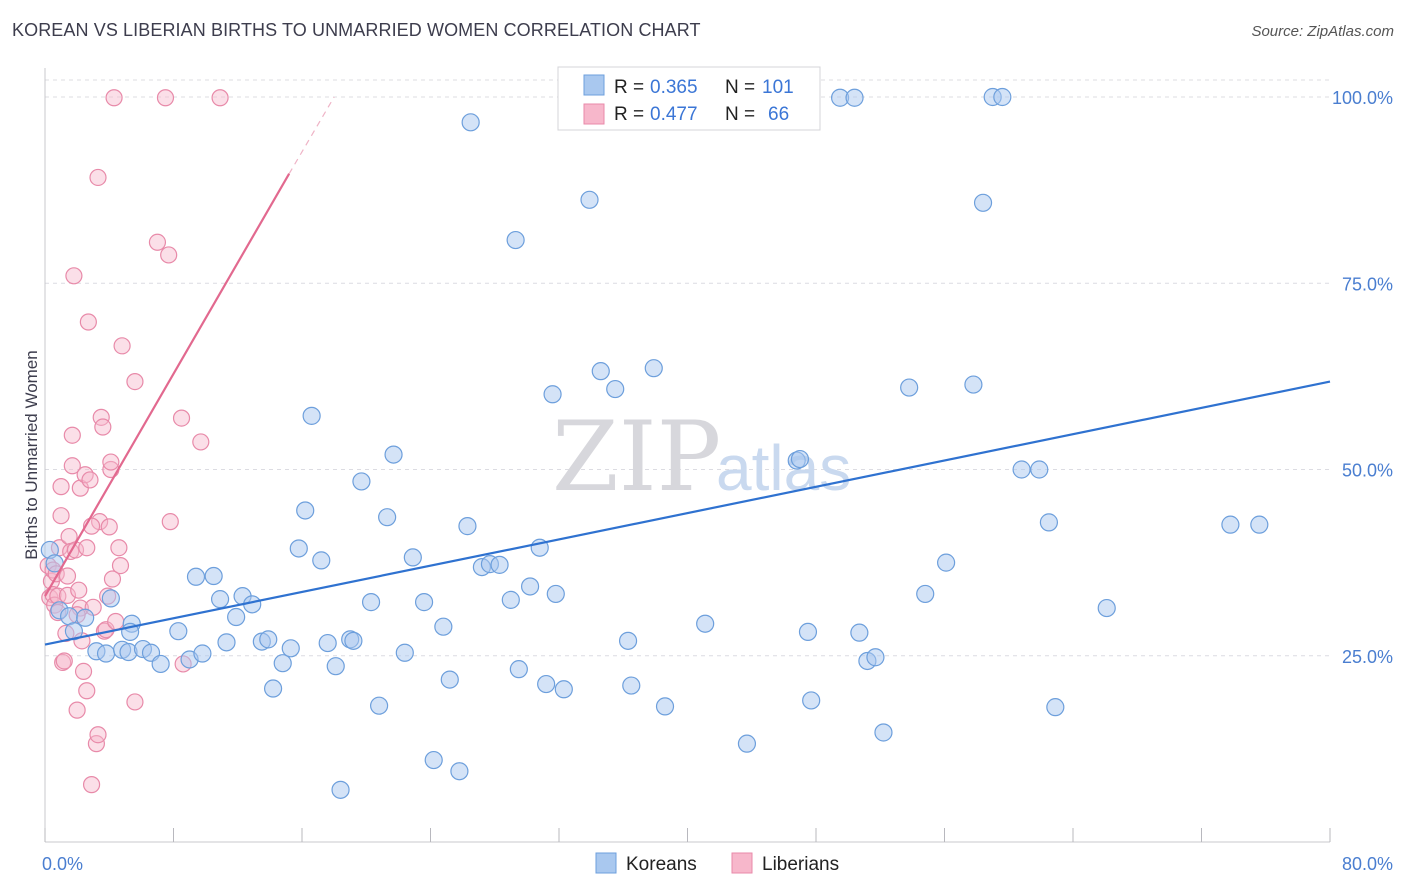 This screenshot has height=892, width=1406. What do you see at coordinates (742, 863) in the screenshot?
I see `bottom-legend-swatch-liberians` at bounding box center [742, 863].